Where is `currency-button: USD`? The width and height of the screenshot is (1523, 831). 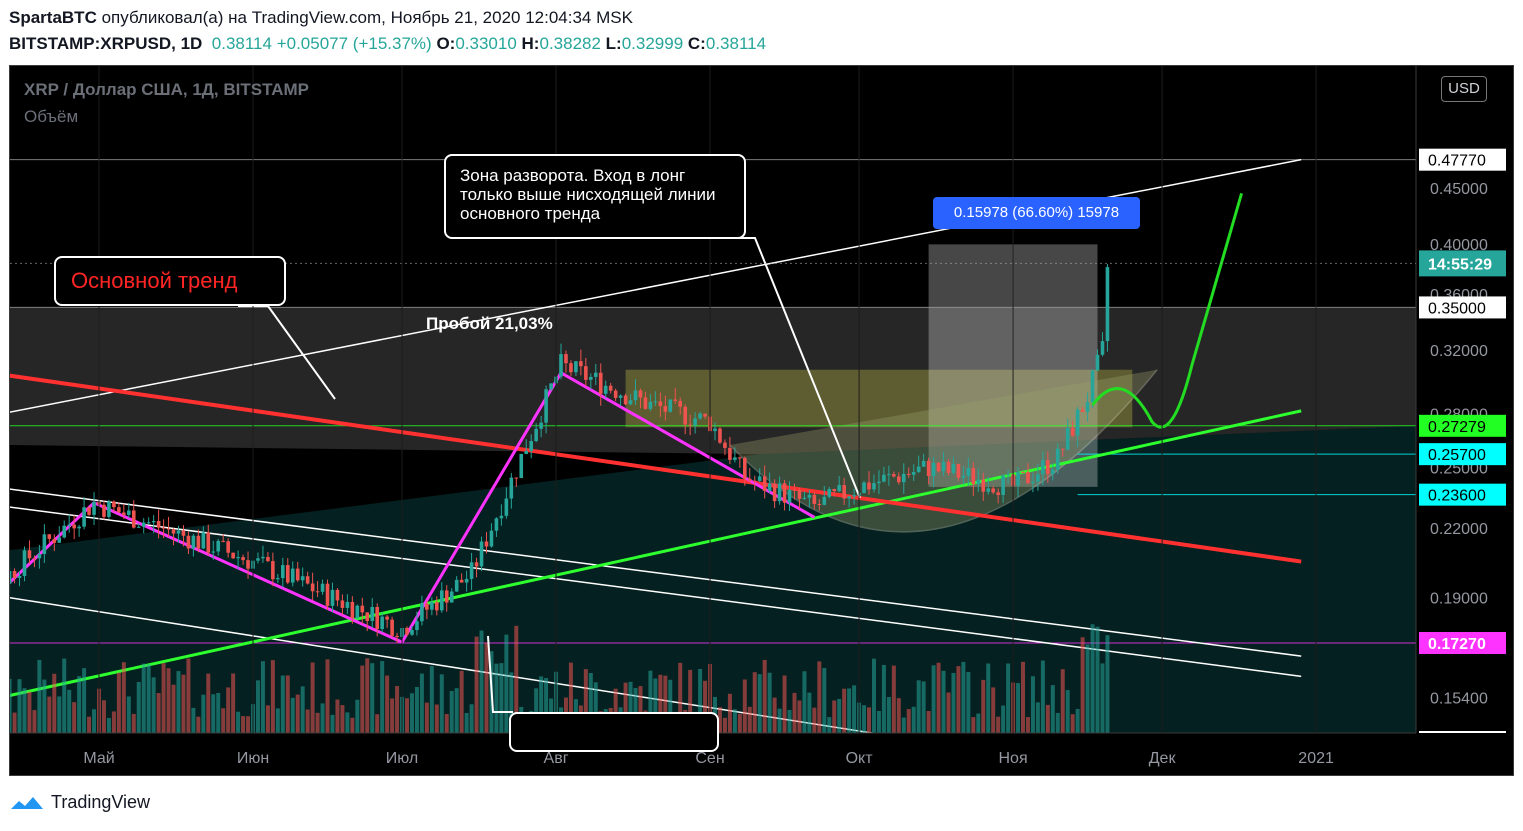
currency-button: USD is located at coordinates (1464, 89).